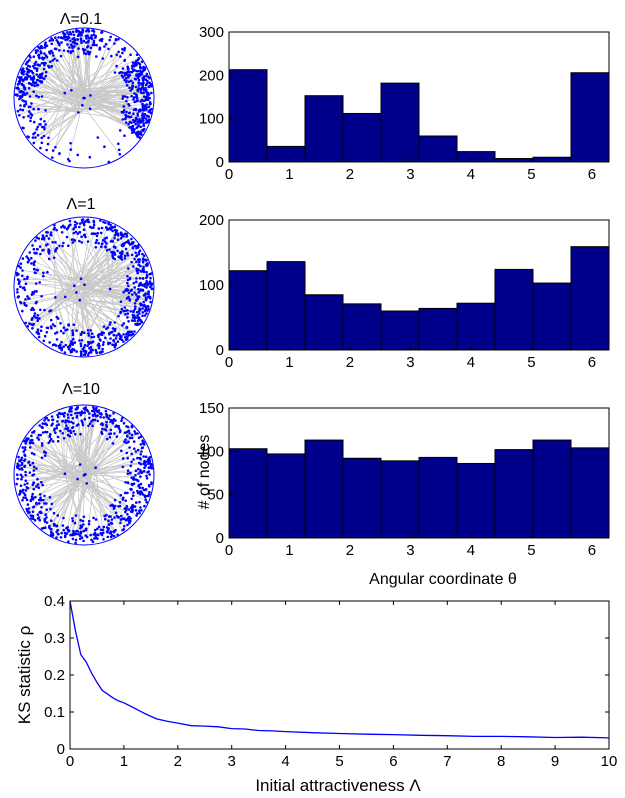 The height and width of the screenshot is (798, 625). Describe the element at coordinates (443, 579) in the screenshot. I see `x-axis-label-angular: Angular coordinate θ` at that location.